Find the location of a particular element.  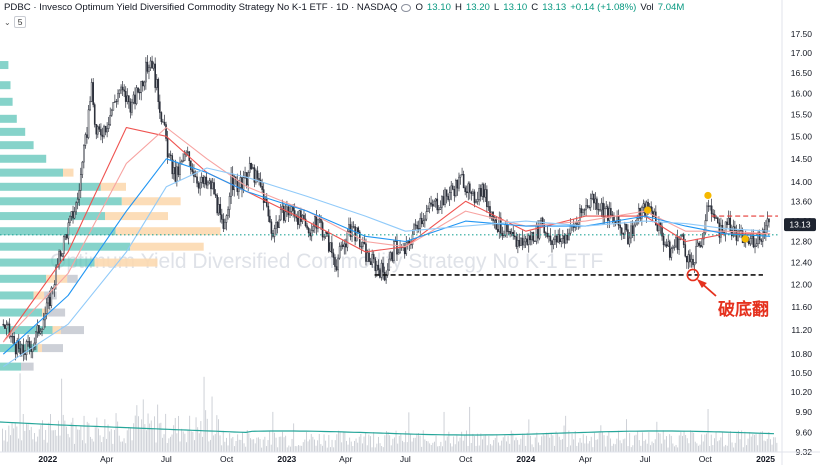

eye-icon is located at coordinates (406, 7).